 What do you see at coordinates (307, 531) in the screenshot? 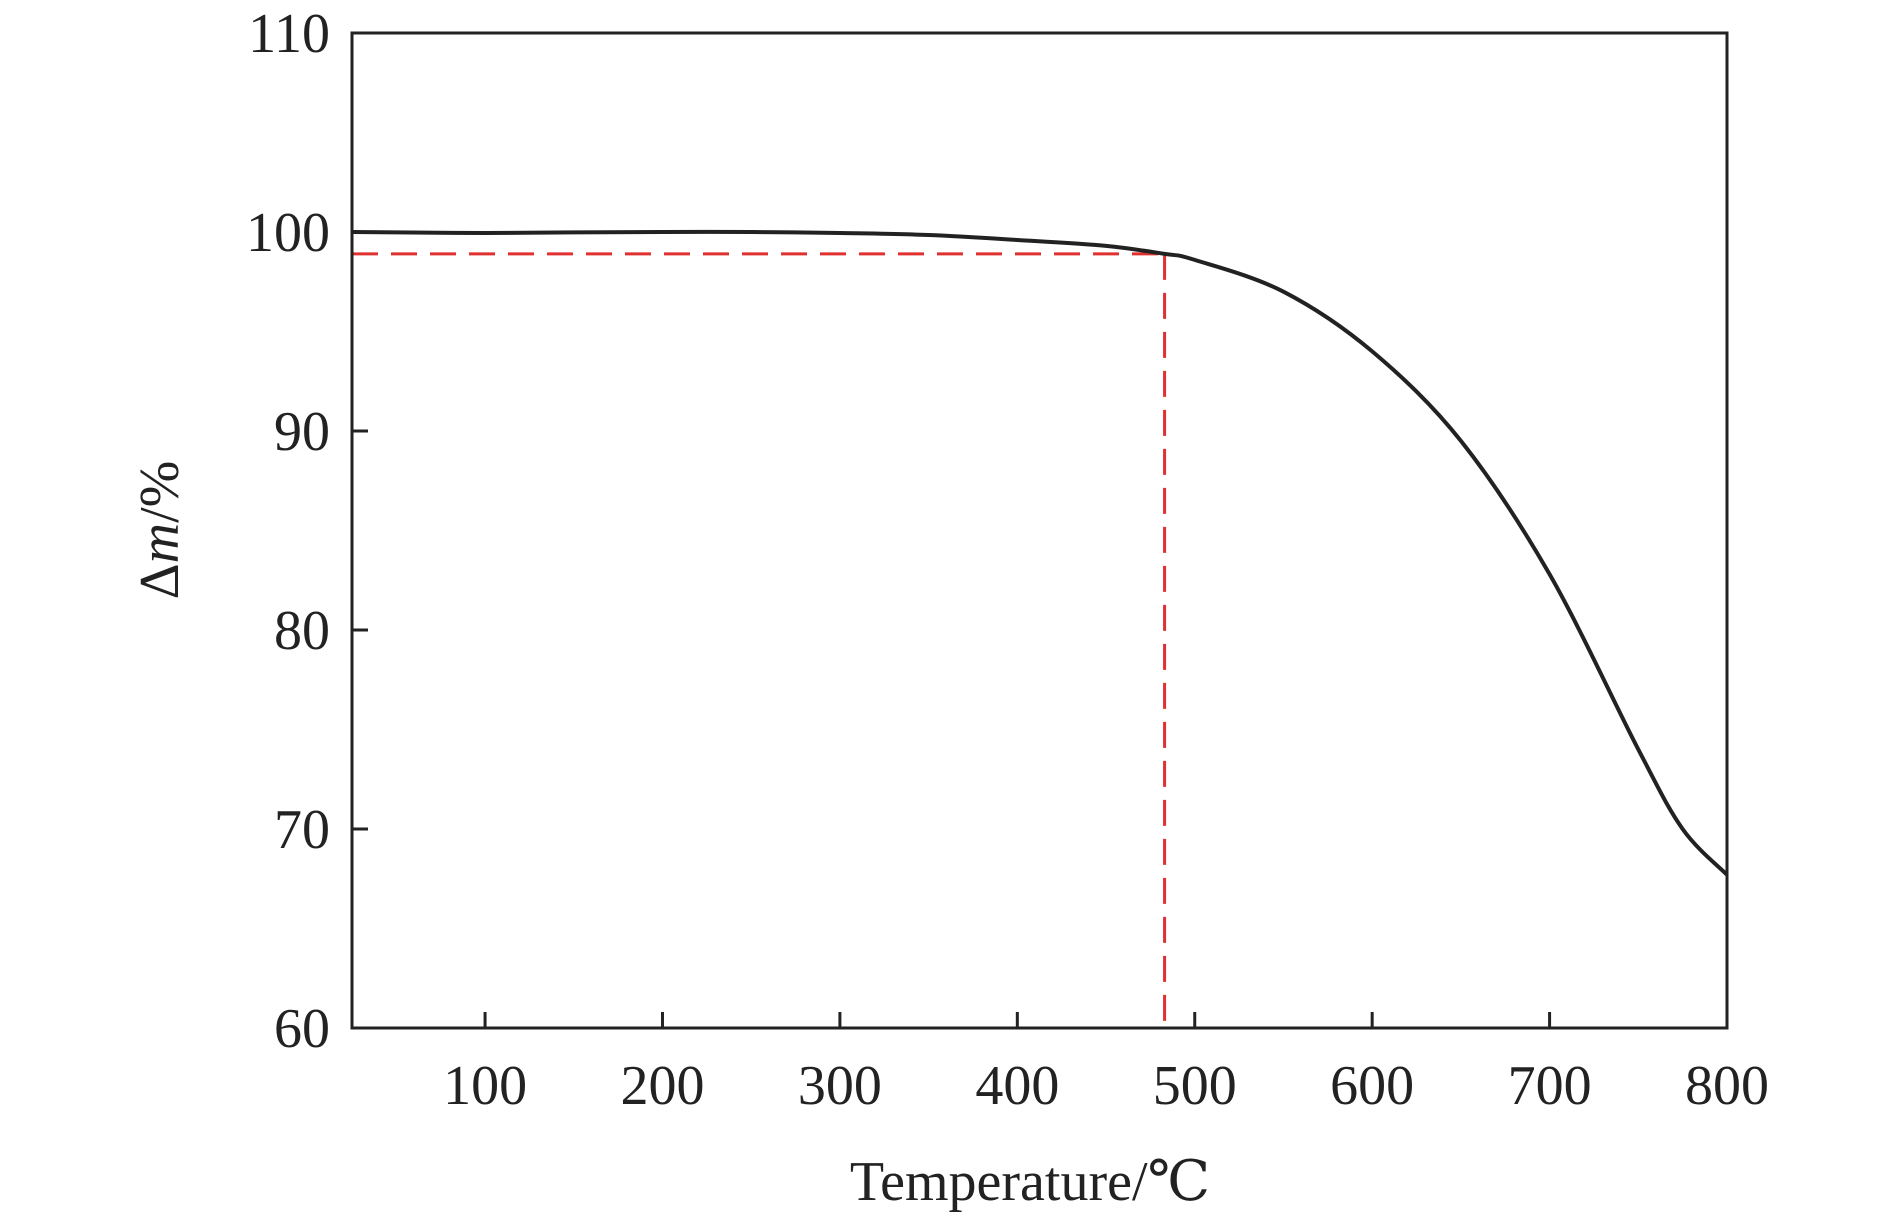
I see `y-axis-ticks: 60 70 80 90 100 110` at bounding box center [307, 531].